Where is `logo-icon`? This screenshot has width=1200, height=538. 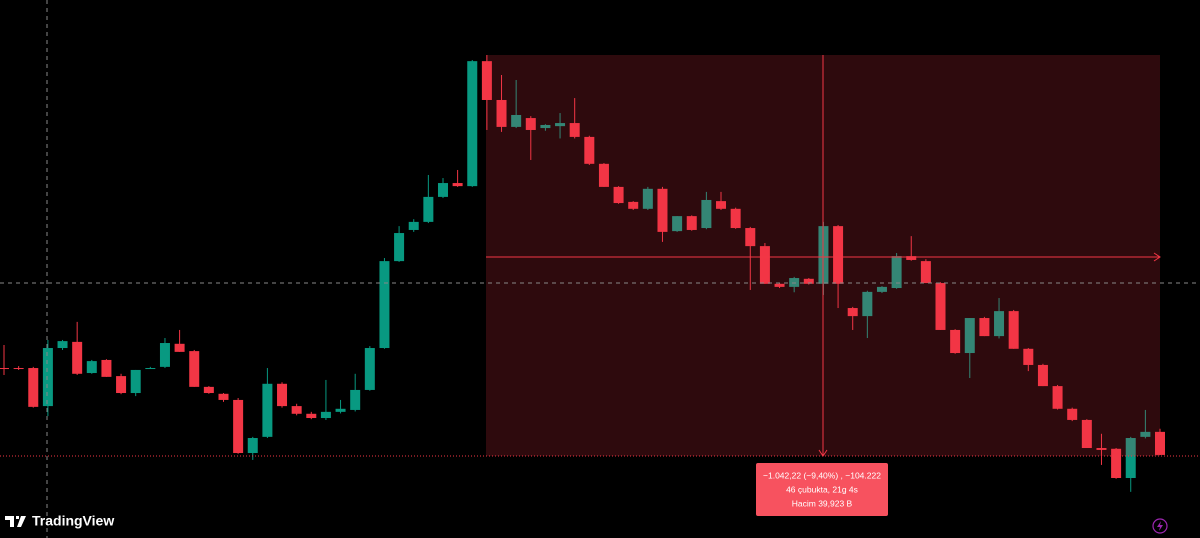
logo-icon is located at coordinates (15, 521).